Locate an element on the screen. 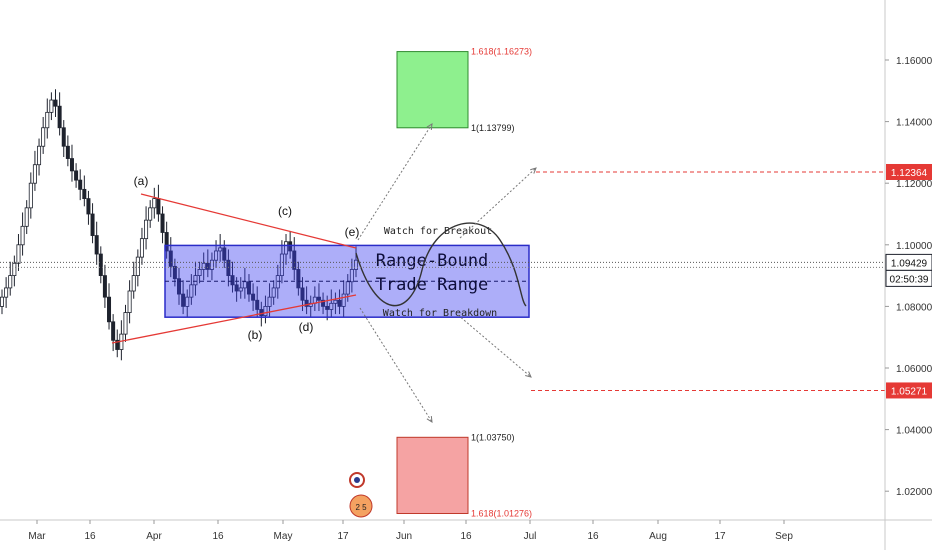 The width and height of the screenshot is (932, 555). wave-label: (e) is located at coordinates (352, 232).